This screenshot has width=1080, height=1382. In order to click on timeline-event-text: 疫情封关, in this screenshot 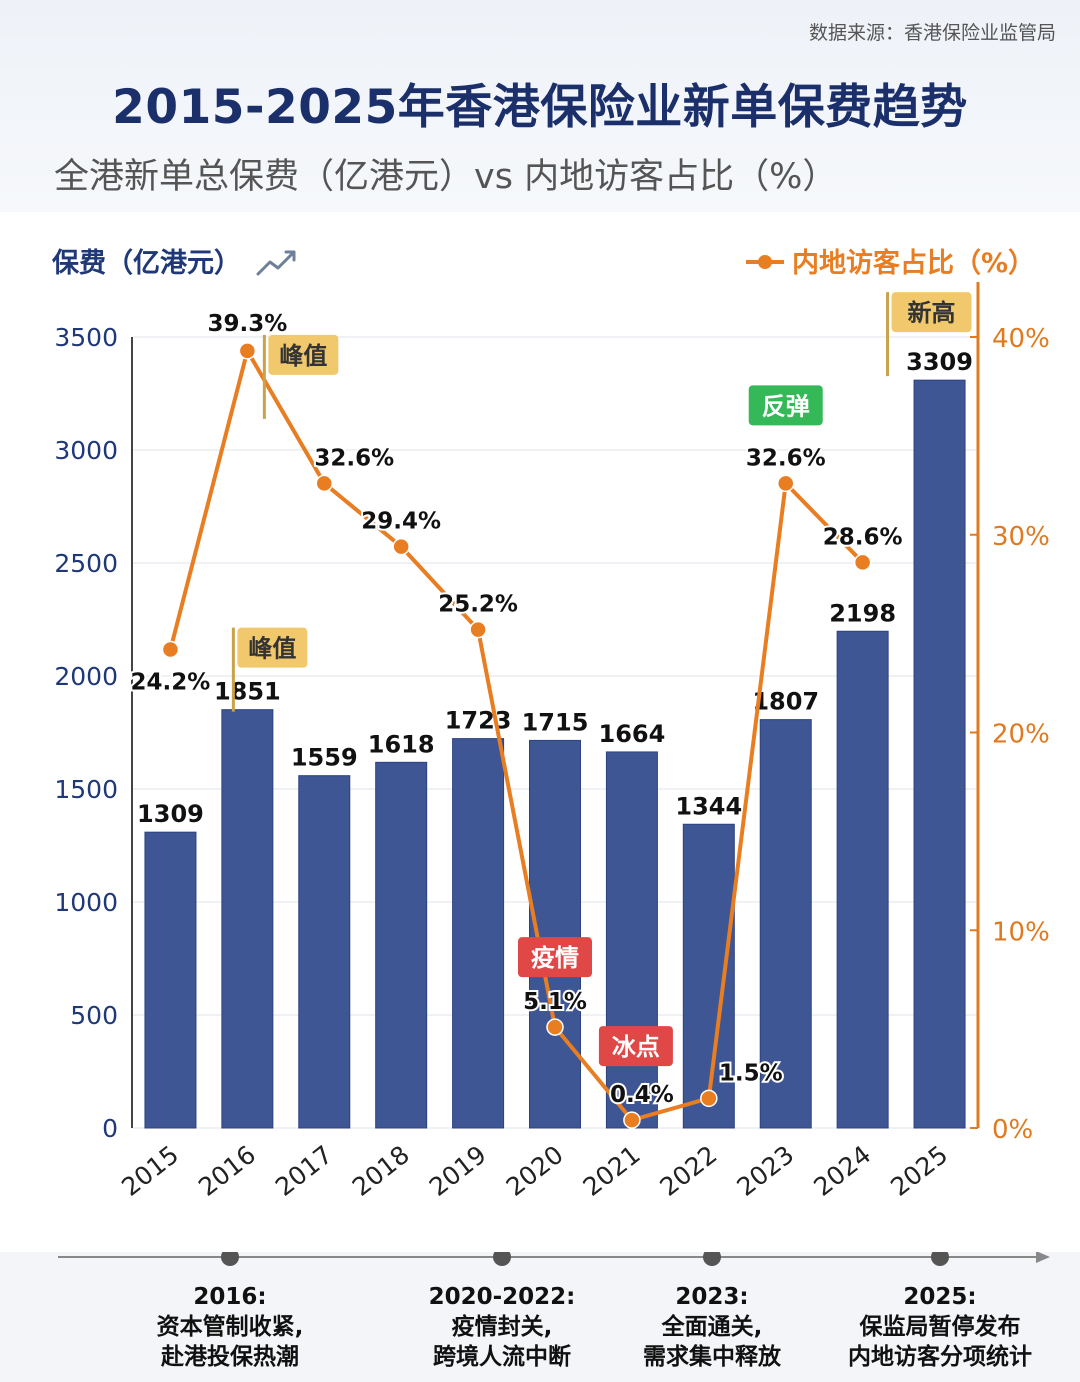, I will do `click(502, 1327)`.